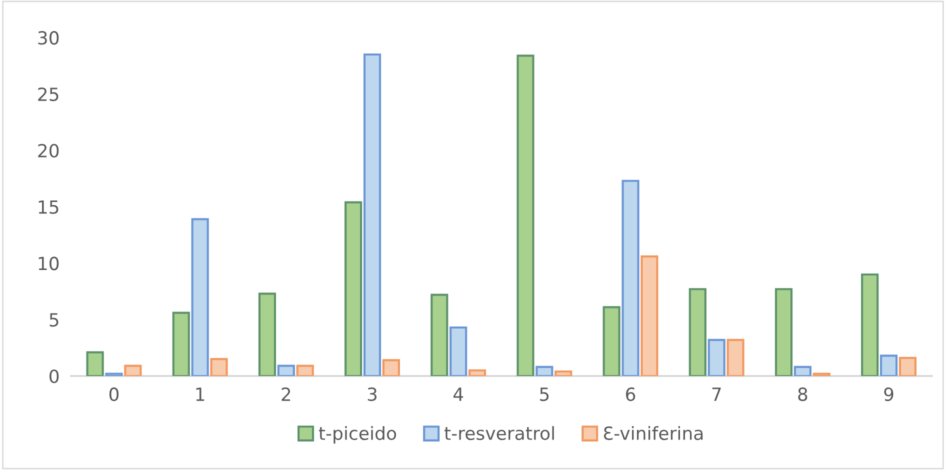  I want to click on x-tick-label: 9, so click(889, 394).